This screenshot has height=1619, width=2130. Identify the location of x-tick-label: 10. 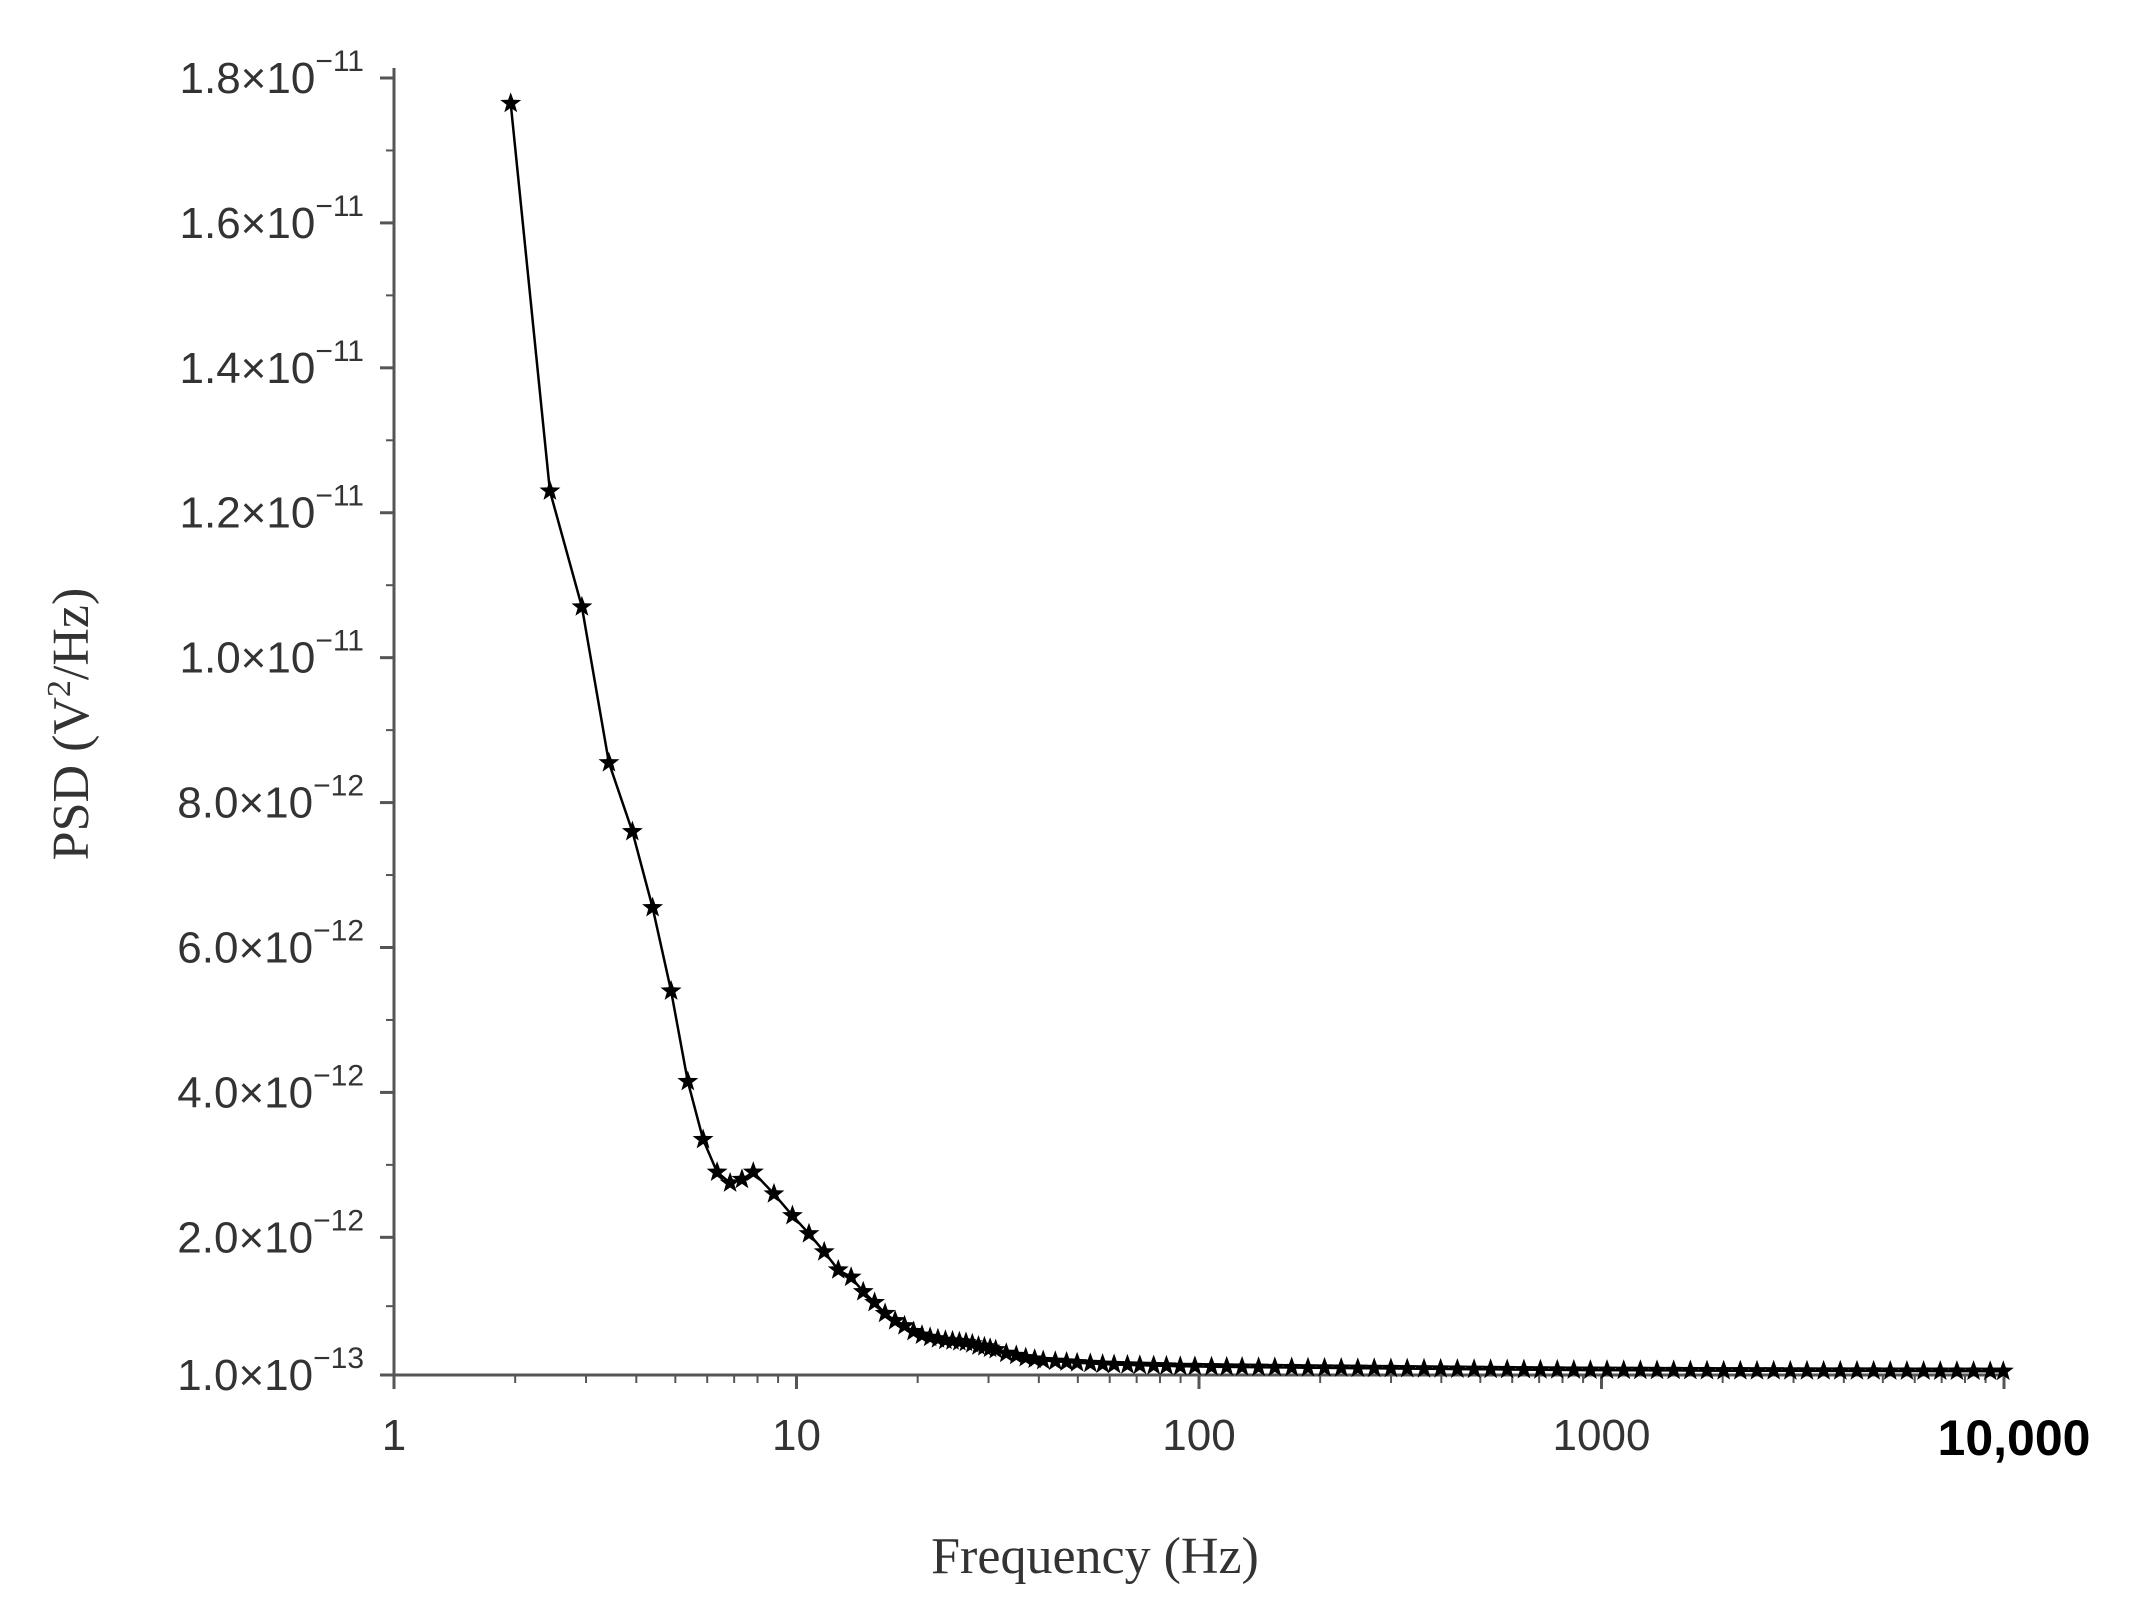
(796, 1435).